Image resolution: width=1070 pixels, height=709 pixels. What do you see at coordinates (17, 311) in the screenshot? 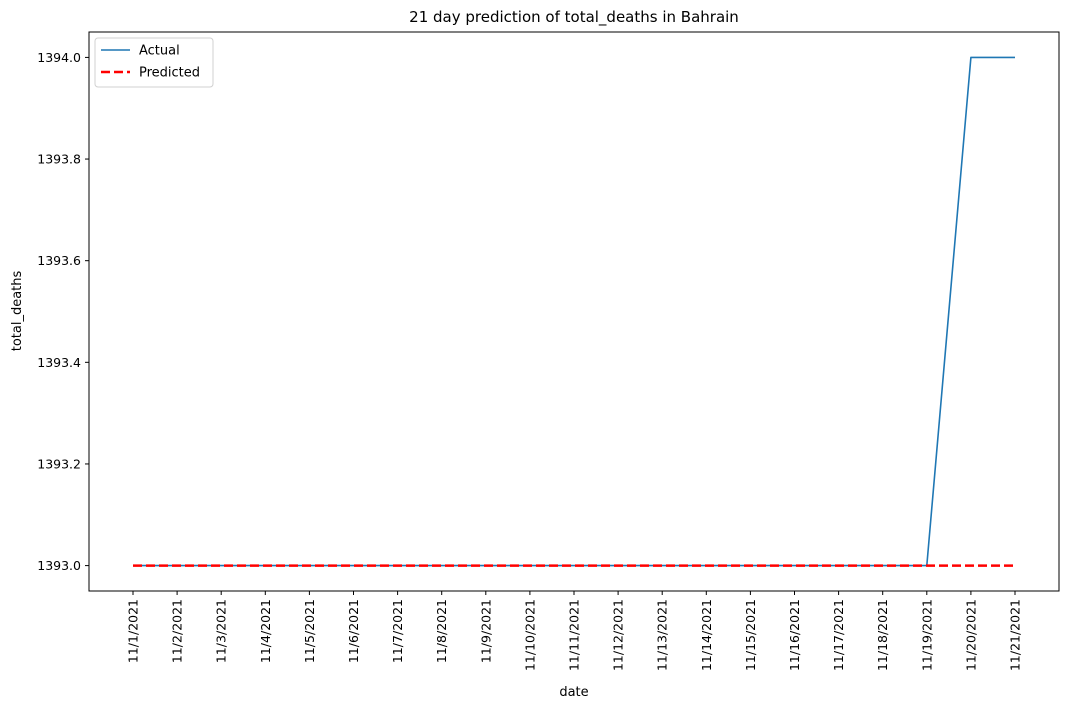
I see `y-axis-label: total_deaths` at bounding box center [17, 311].